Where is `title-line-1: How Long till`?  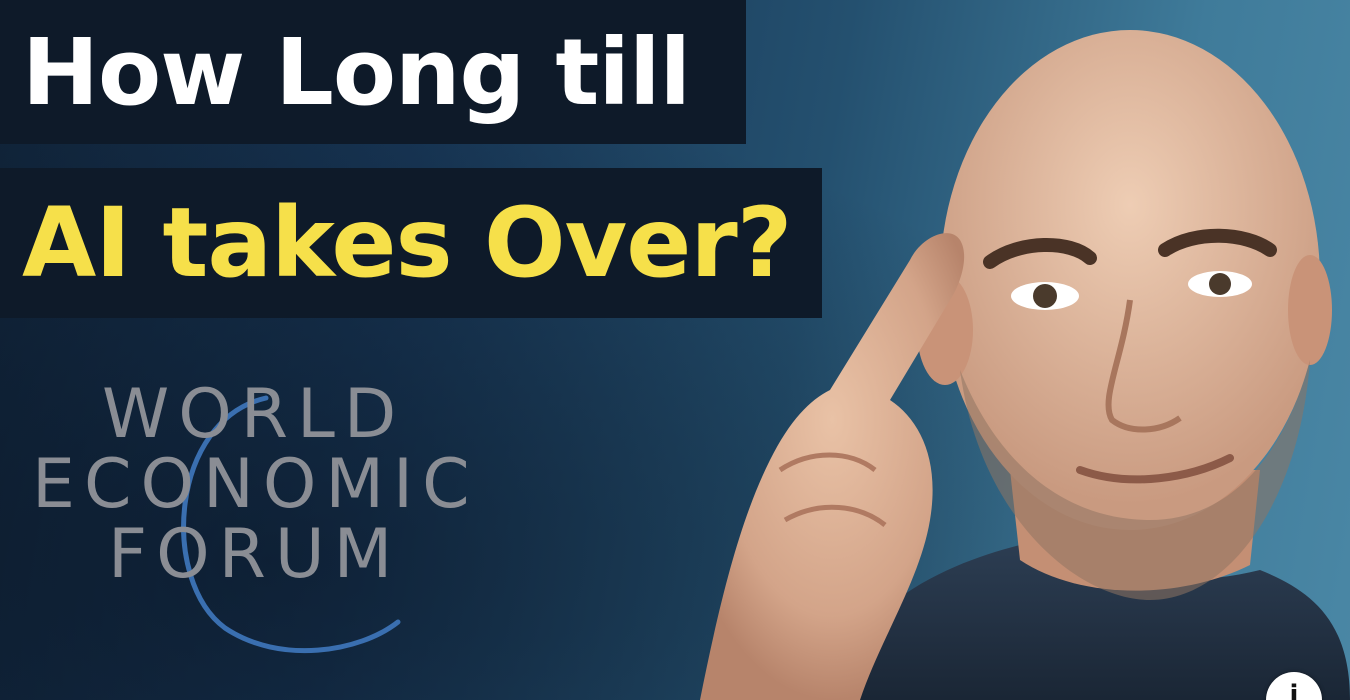
title-line-1: How Long till is located at coordinates (356, 72).